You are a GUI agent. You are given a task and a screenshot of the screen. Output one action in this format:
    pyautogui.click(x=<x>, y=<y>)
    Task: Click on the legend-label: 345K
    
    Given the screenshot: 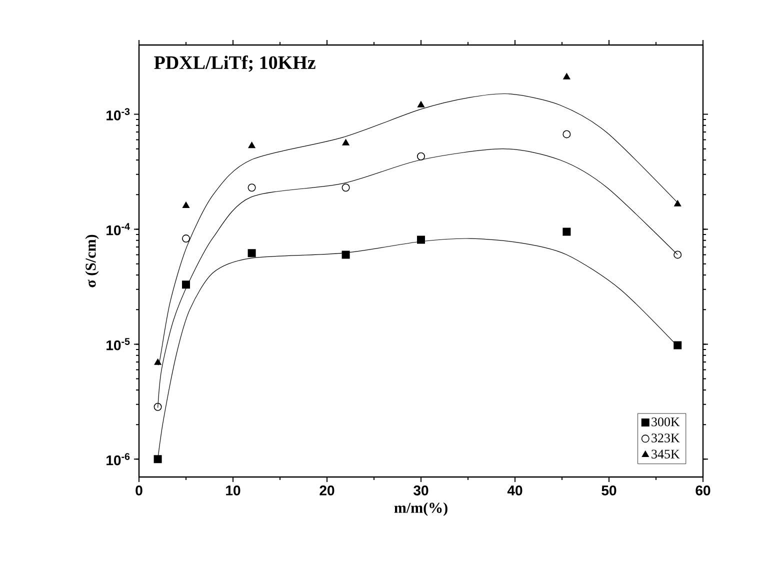 What is the action you would take?
    pyautogui.click(x=666, y=454)
    